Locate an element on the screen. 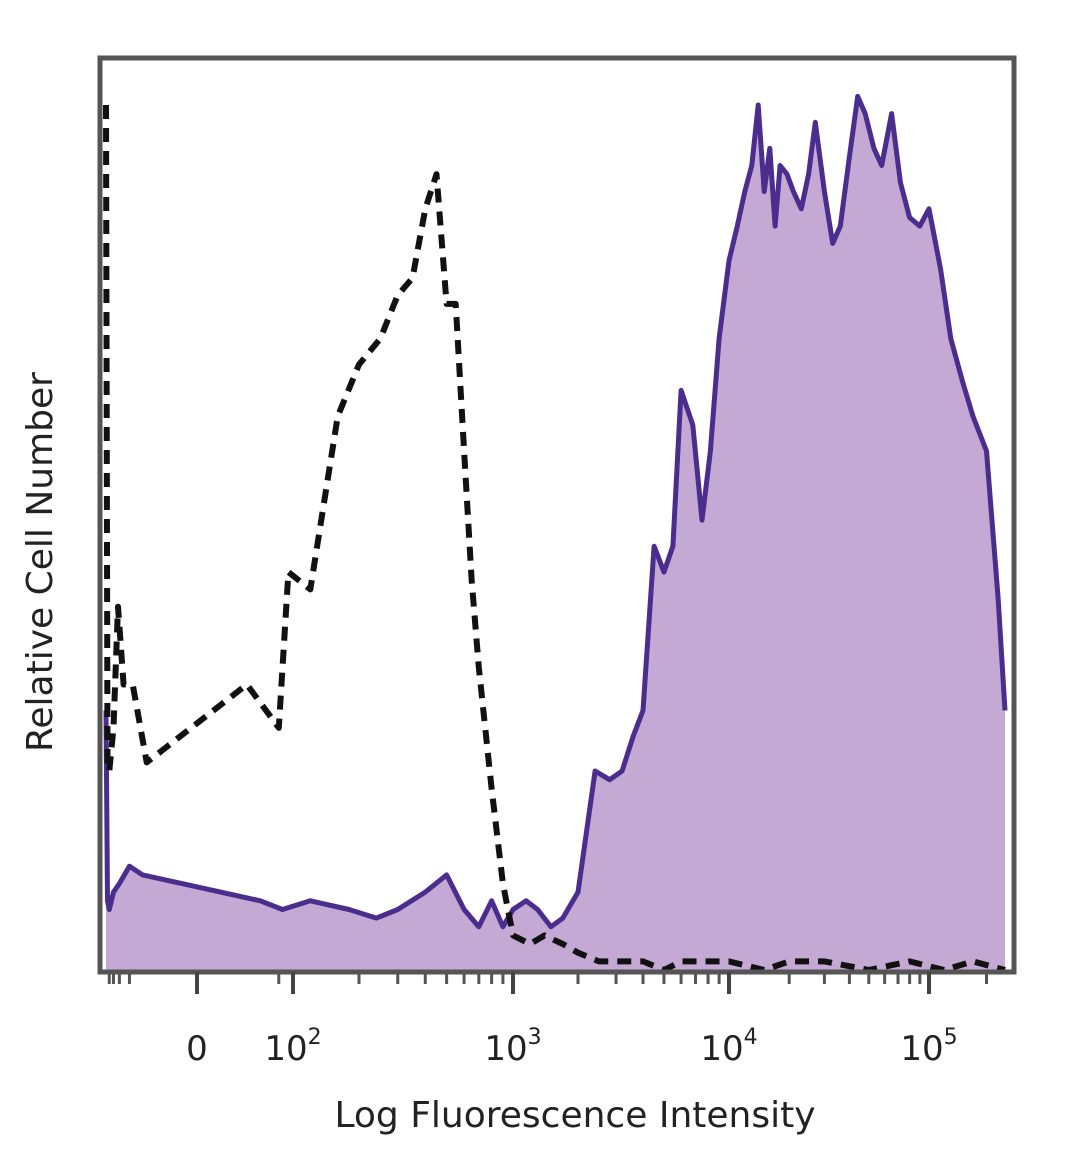  x-tick-label: 10⁵ is located at coordinates (928, 1047).